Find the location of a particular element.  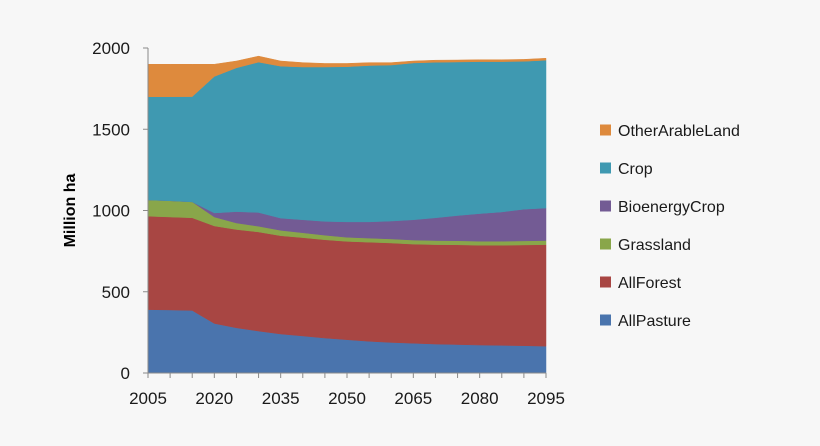

x-tick-label: 2035 is located at coordinates (281, 398).